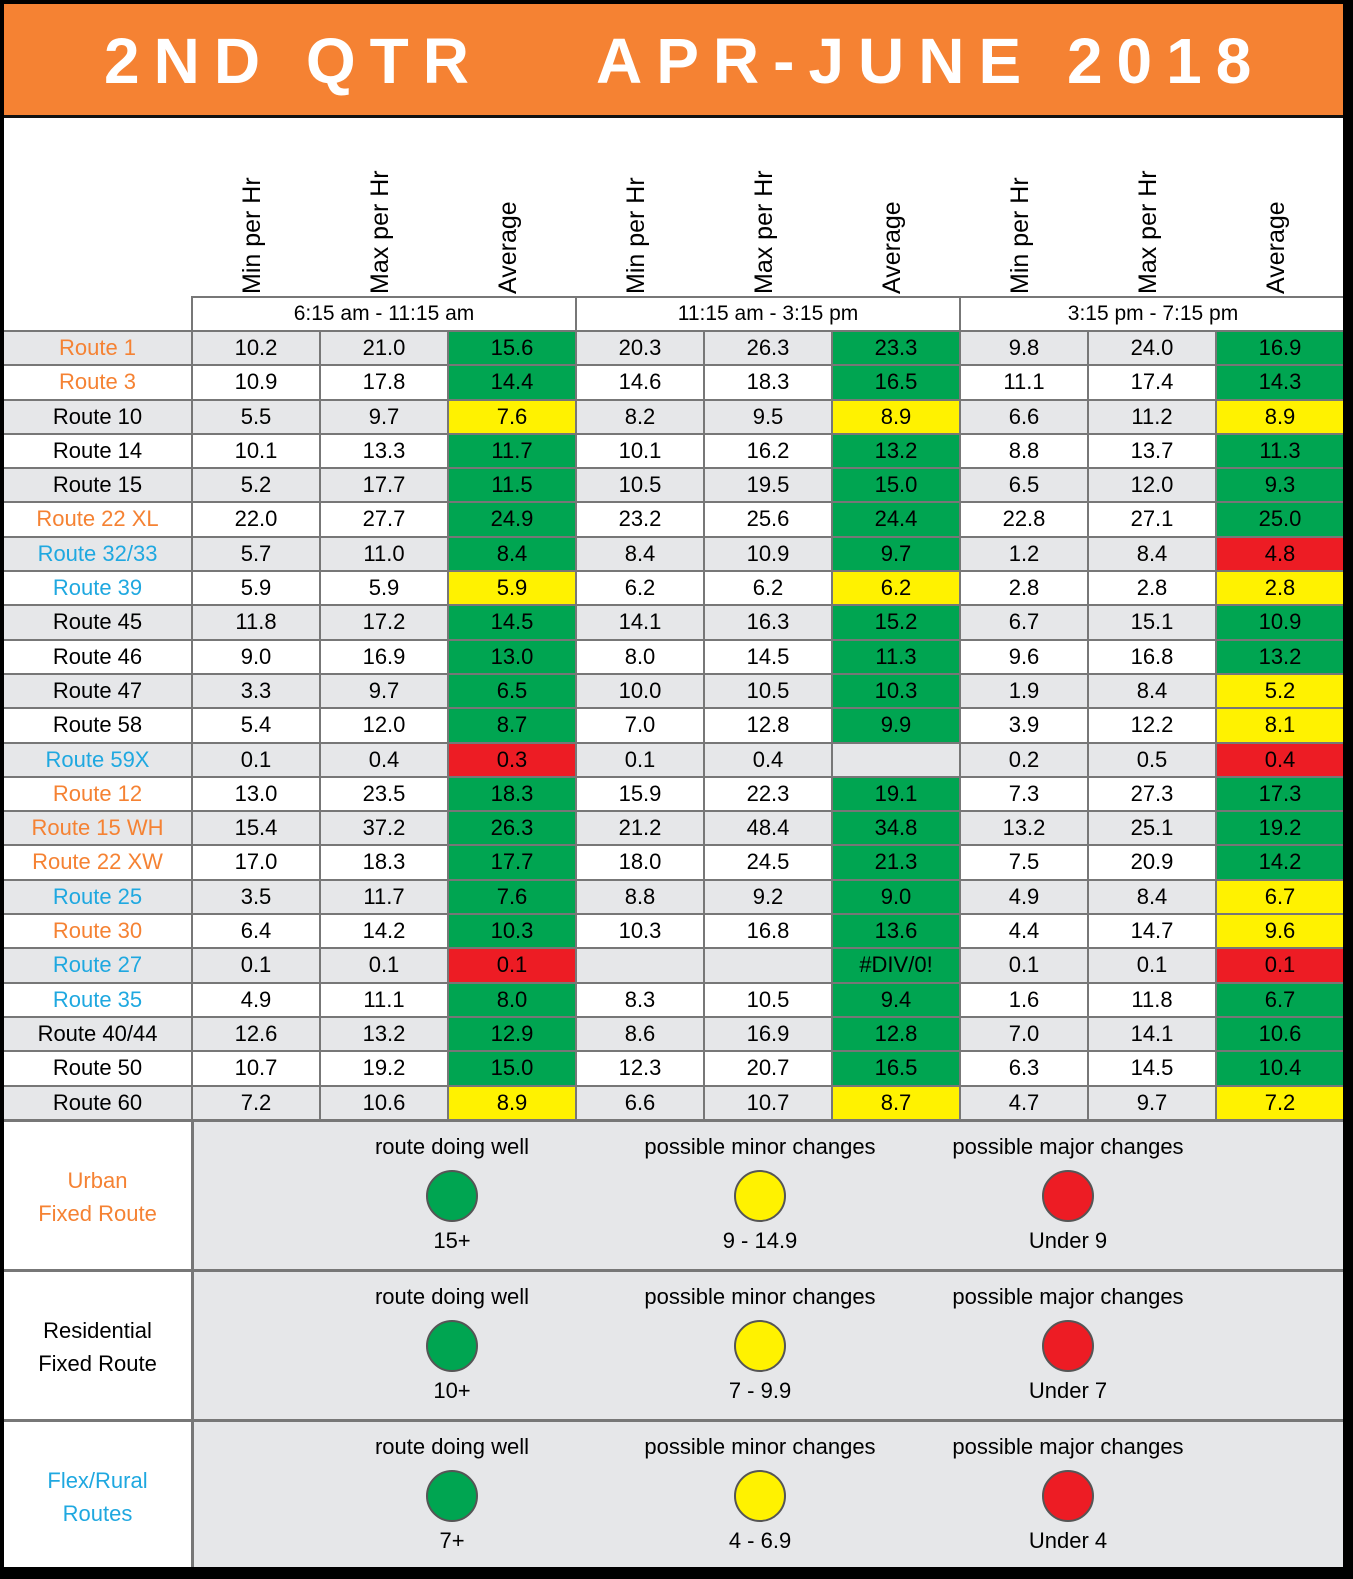  What do you see at coordinates (639, 931) in the screenshot?
I see `min-per-hr-cell: 10.3` at bounding box center [639, 931].